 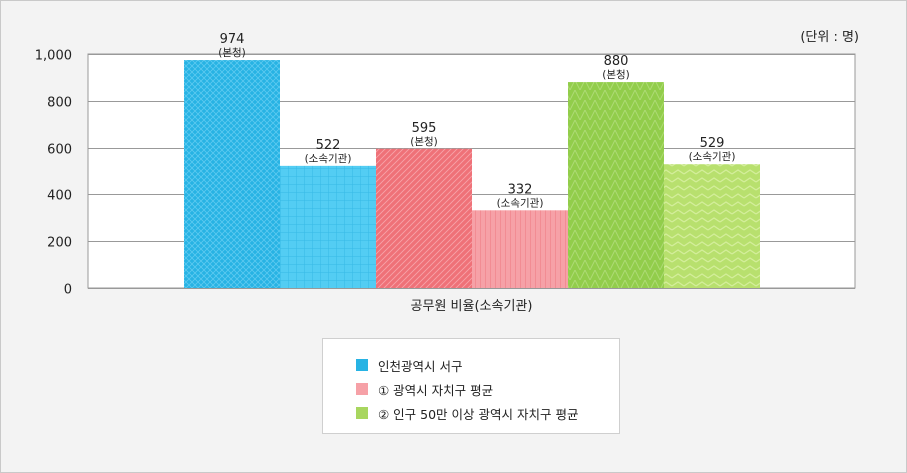 What do you see at coordinates (520, 189) in the screenshot?
I see `bar-value-label: 332` at bounding box center [520, 189].